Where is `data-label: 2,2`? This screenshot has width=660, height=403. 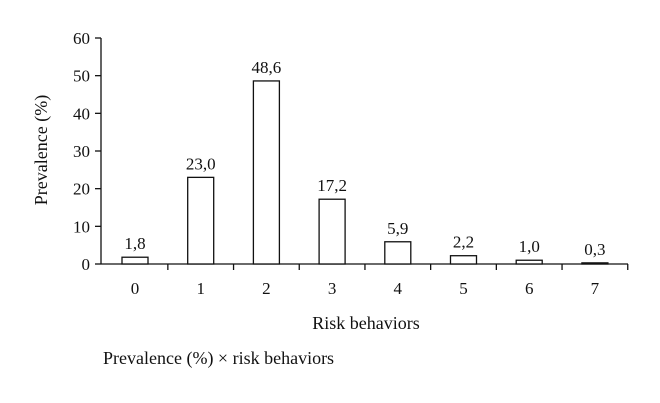
data-label: 2,2 is located at coordinates (463, 242).